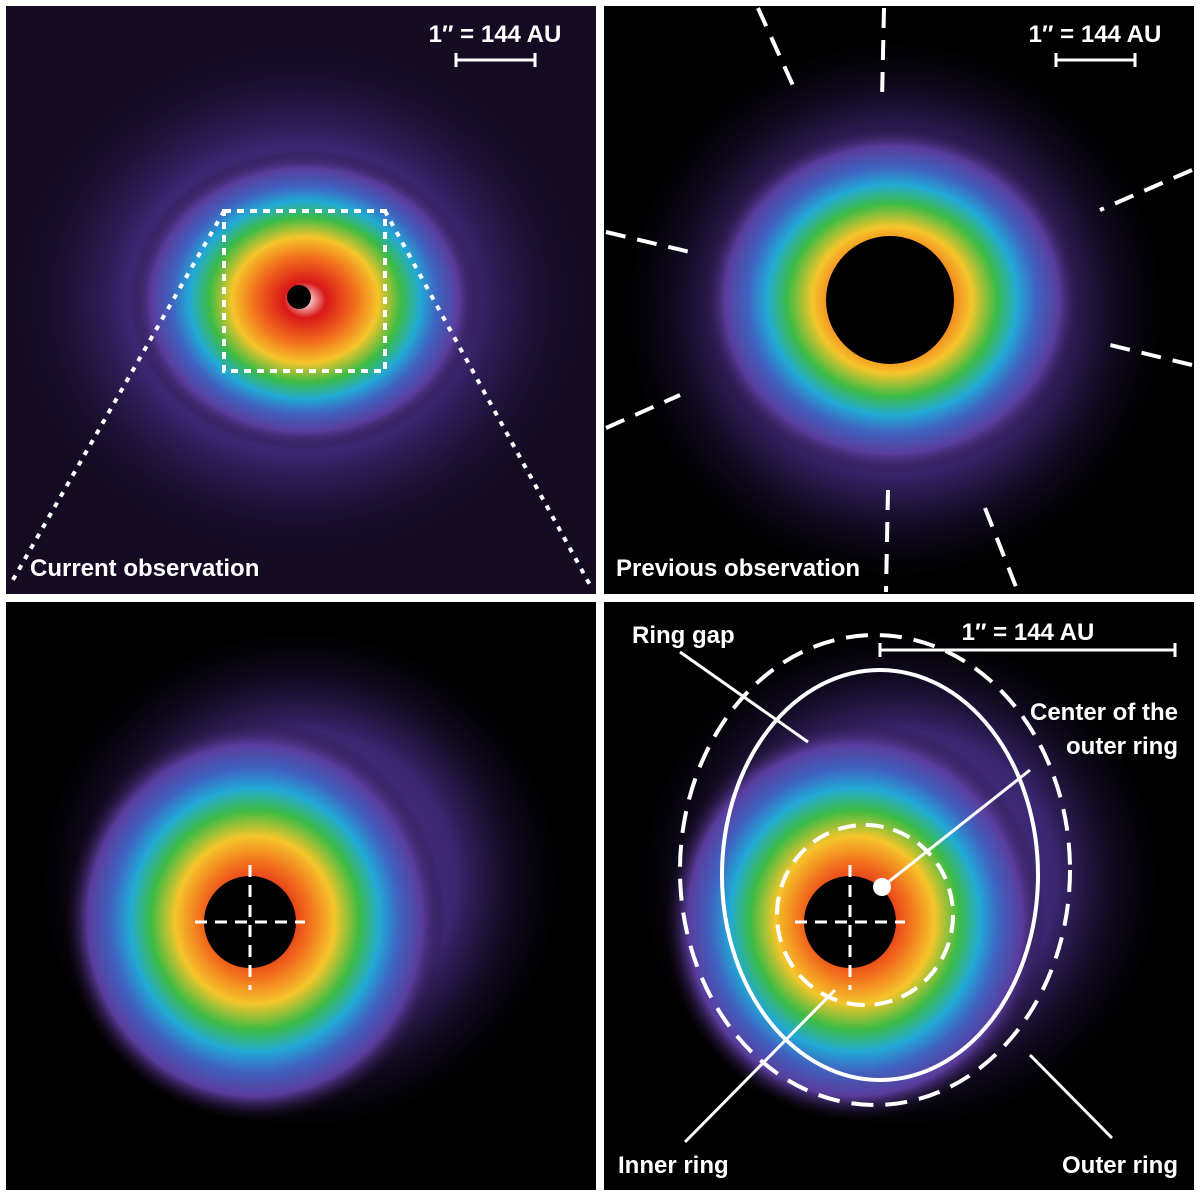  I want to click on inner-ring, so click(865, 915).